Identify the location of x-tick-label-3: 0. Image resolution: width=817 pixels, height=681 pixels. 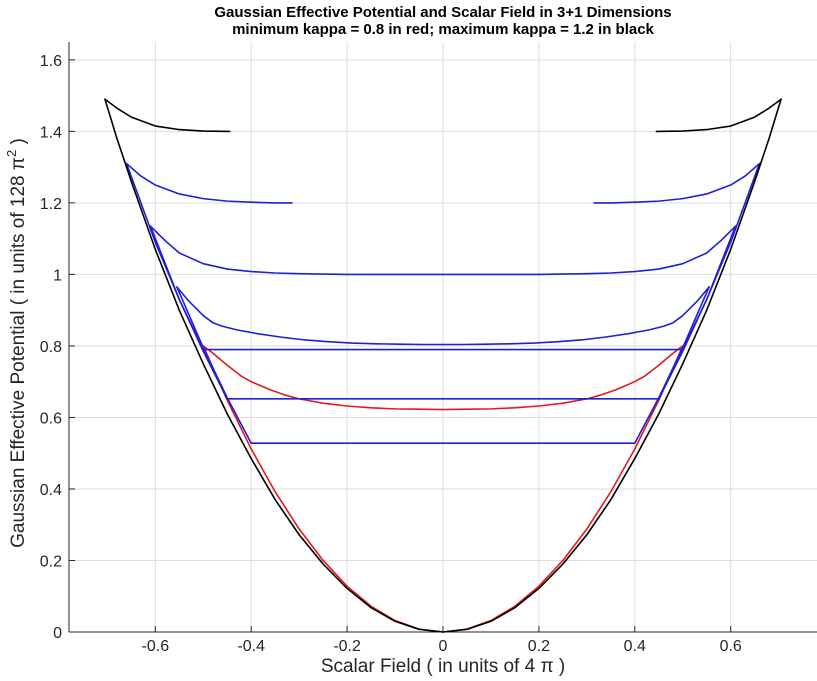
(443, 646).